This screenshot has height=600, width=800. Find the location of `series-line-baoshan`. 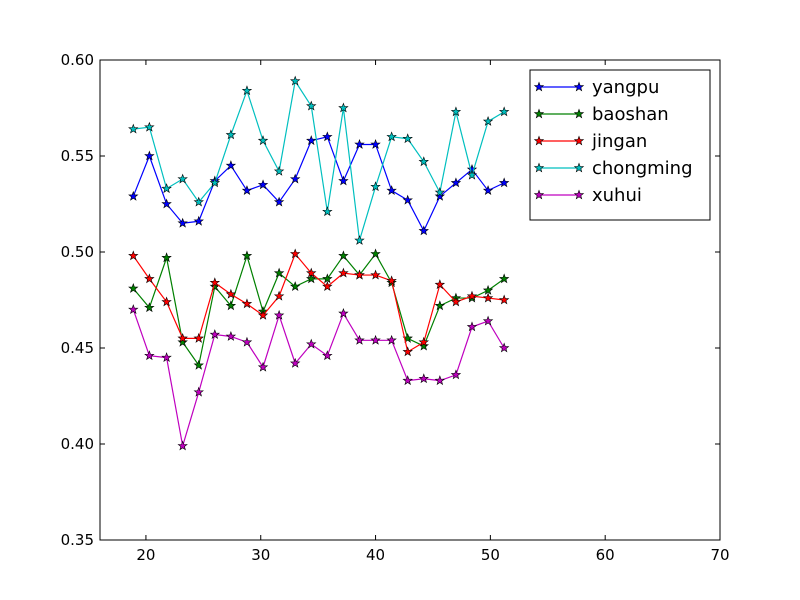

series-line-baoshan is located at coordinates (318, 309).